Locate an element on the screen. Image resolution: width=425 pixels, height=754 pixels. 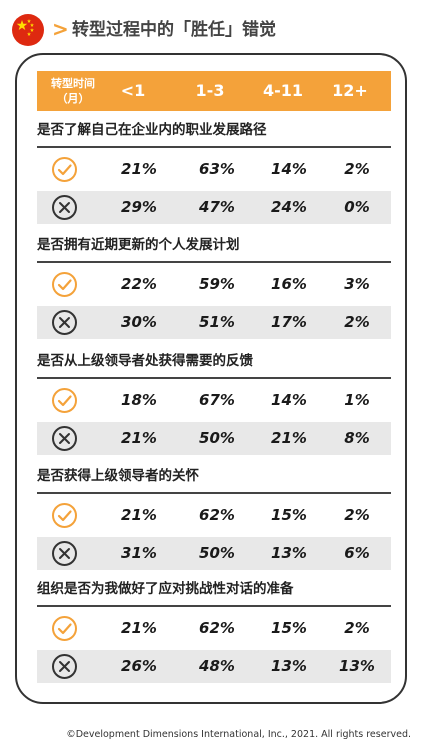
question-title: 是否了解自己在企业内的职业发展路径 is located at coordinates (152, 130).